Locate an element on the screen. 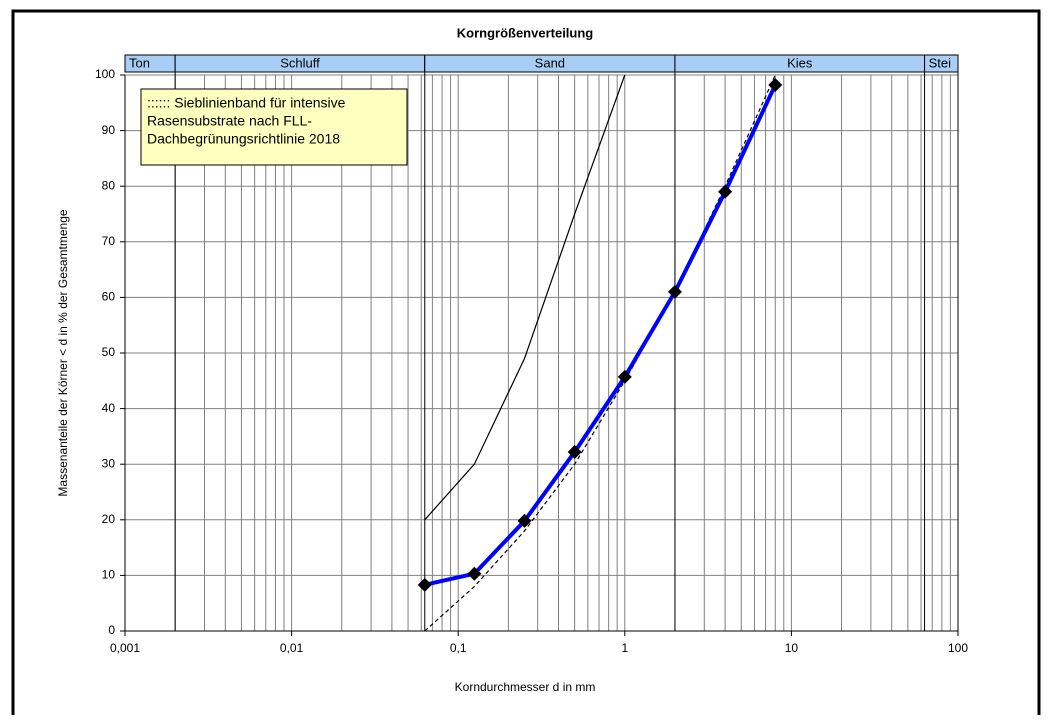 The image size is (1051, 720). y-tick-label: 90 is located at coordinates (109, 130).